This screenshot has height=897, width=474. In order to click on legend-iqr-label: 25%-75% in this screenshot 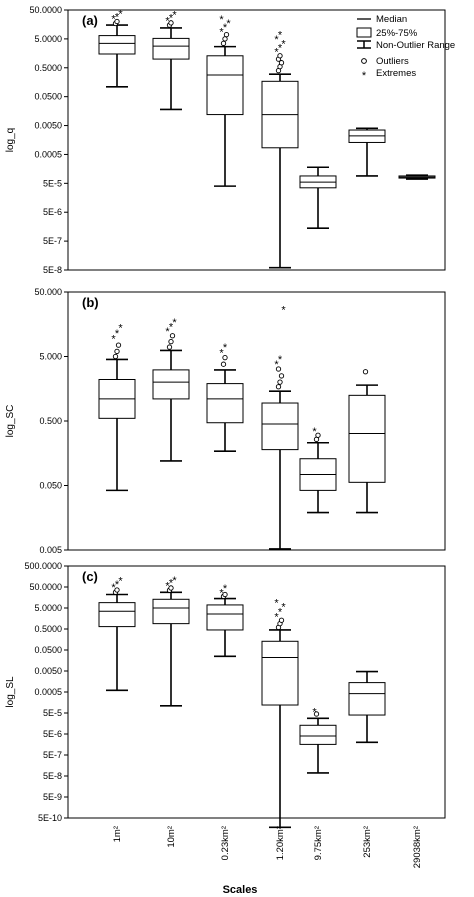, I will do `click(397, 33)`.